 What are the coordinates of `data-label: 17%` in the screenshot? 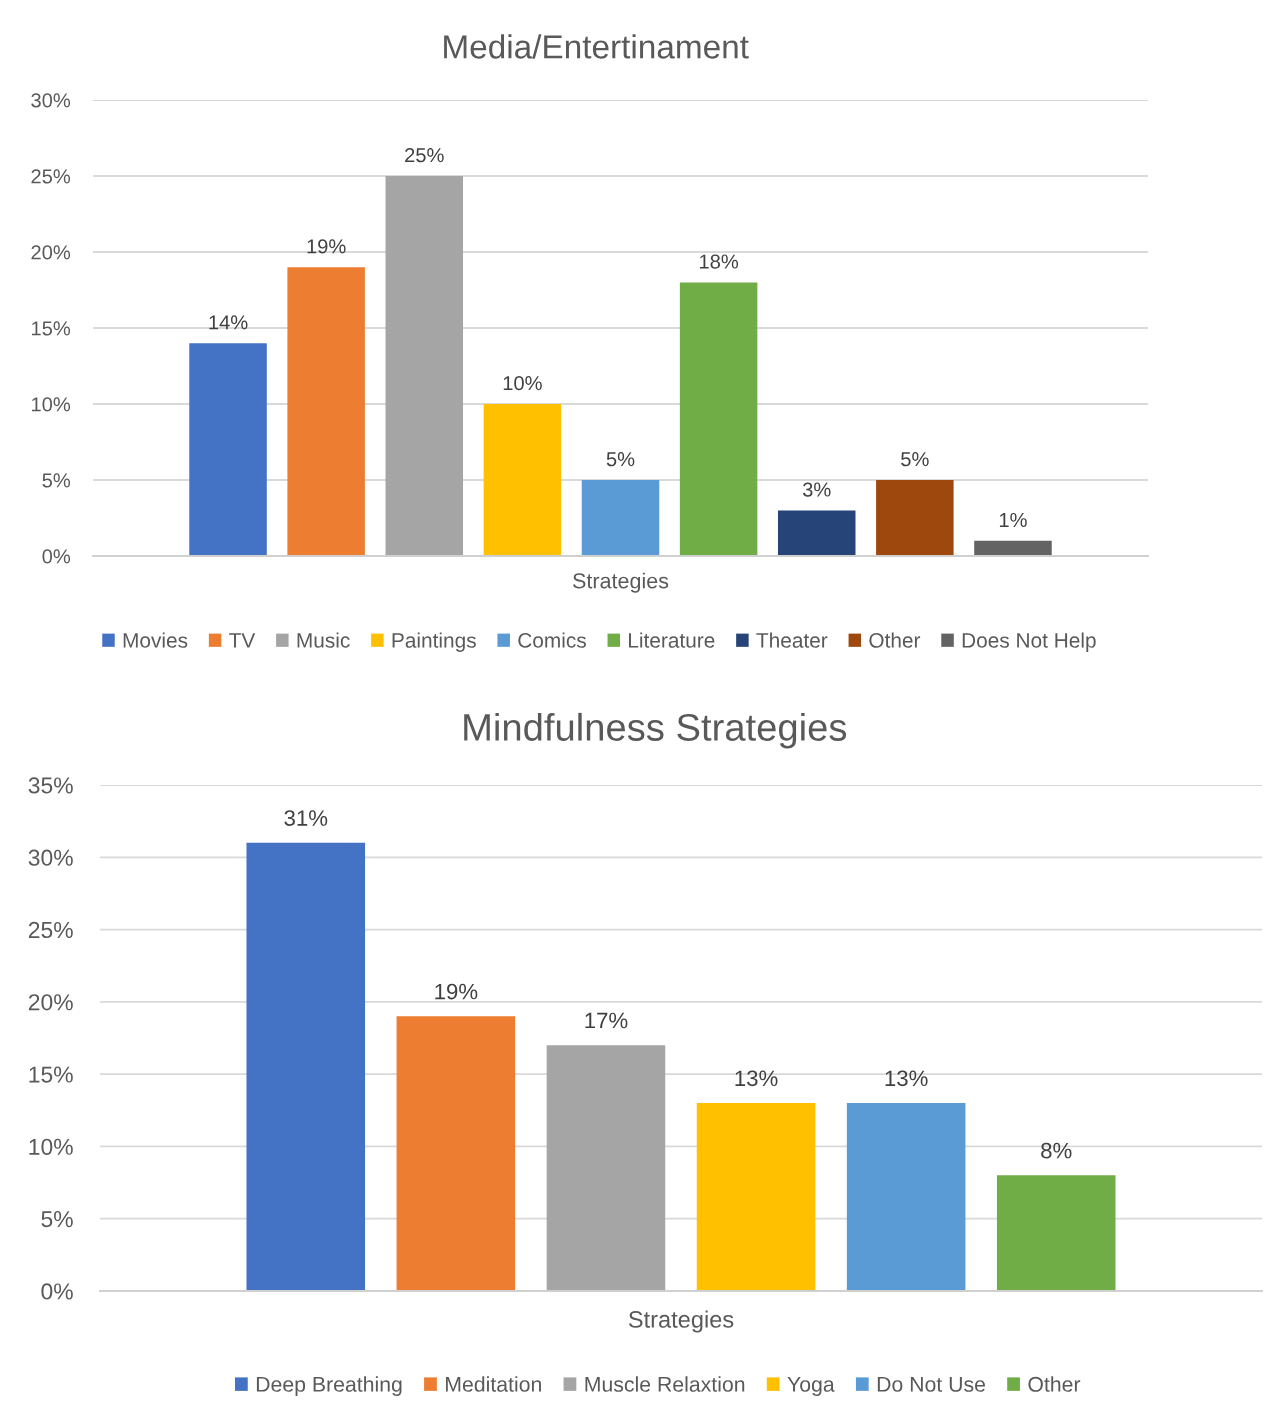 It's located at (606, 1020).